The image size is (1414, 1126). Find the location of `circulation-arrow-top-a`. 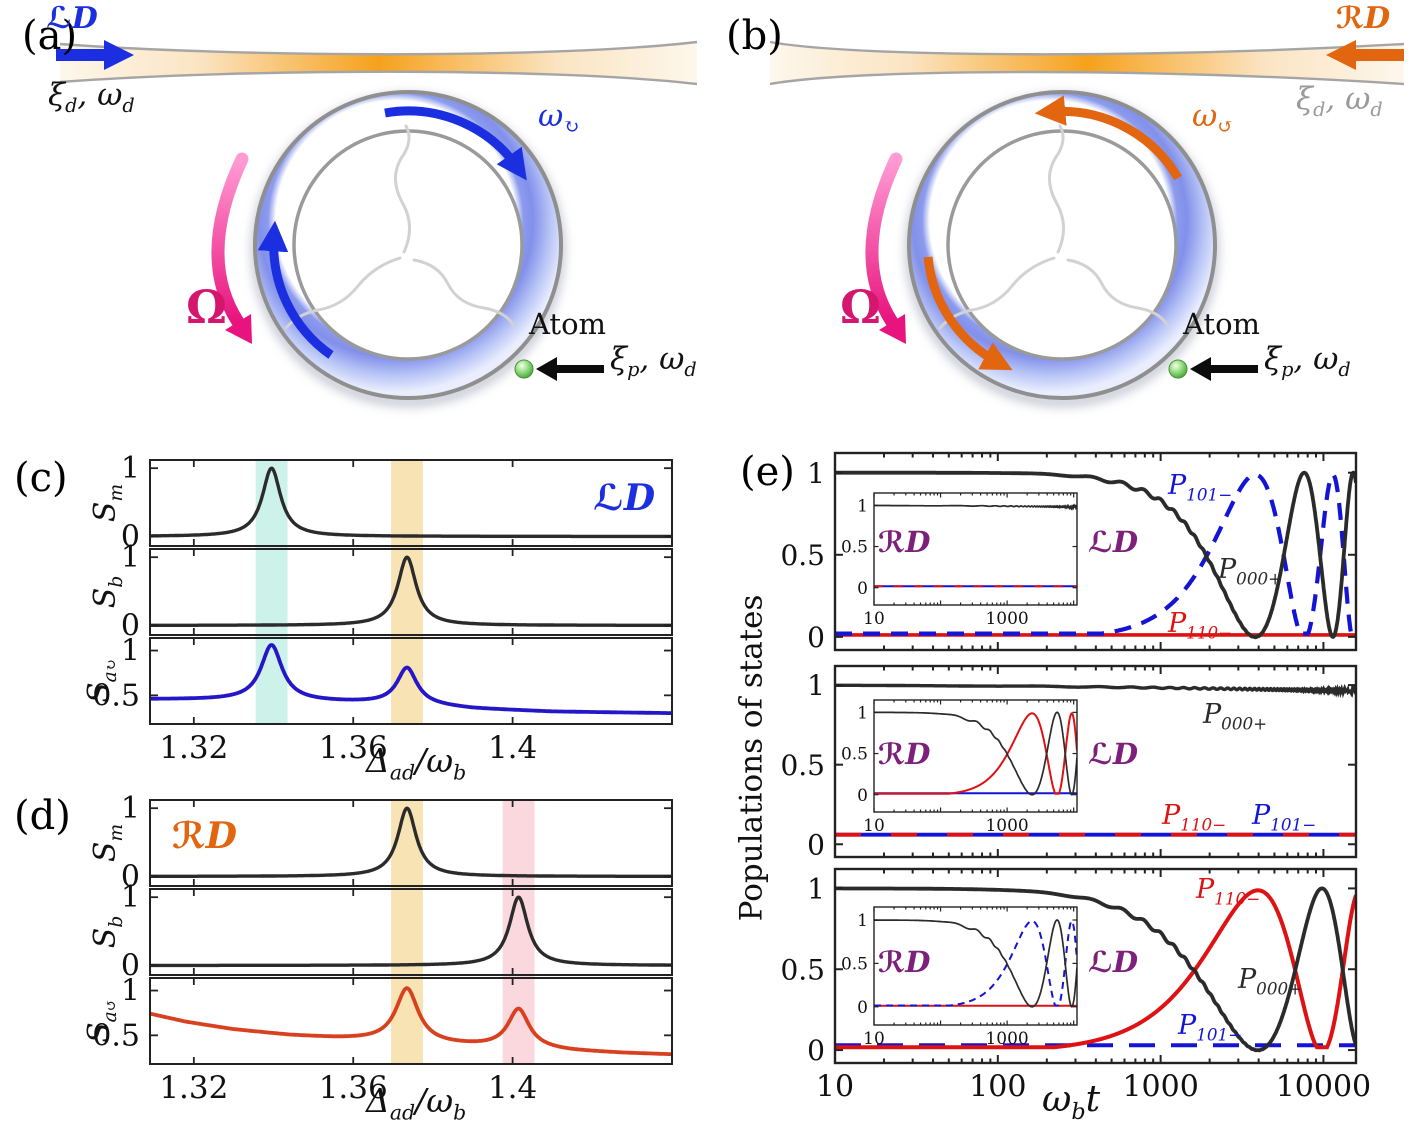

circulation-arrow-top-a is located at coordinates (455, 143).